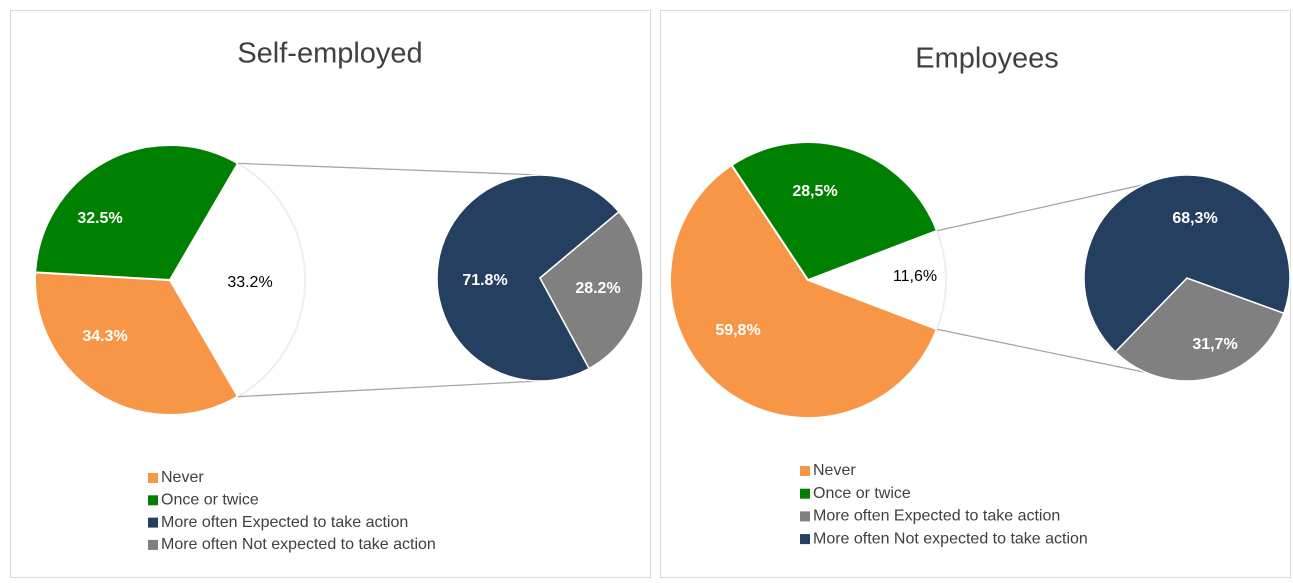 This screenshot has width=1293, height=583. What do you see at coordinates (986, 59) in the screenshot?
I see `chart-title: Employees` at bounding box center [986, 59].